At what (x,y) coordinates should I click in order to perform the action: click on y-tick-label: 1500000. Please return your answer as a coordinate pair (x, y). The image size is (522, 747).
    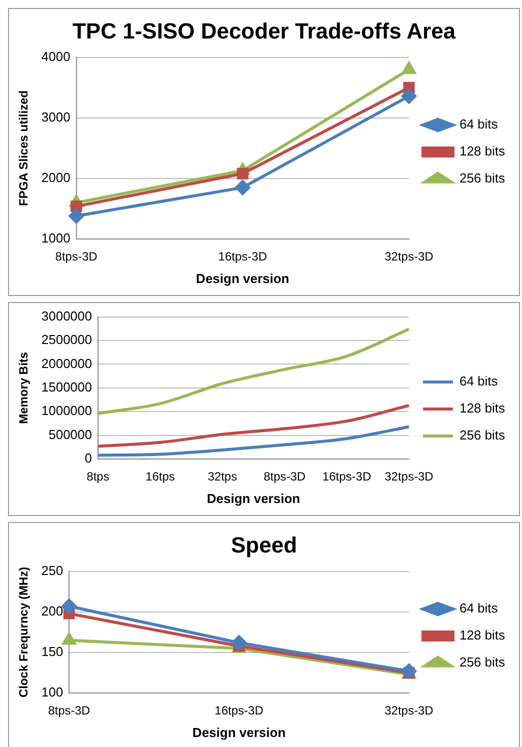
    Looking at the image, I should click on (66, 386).